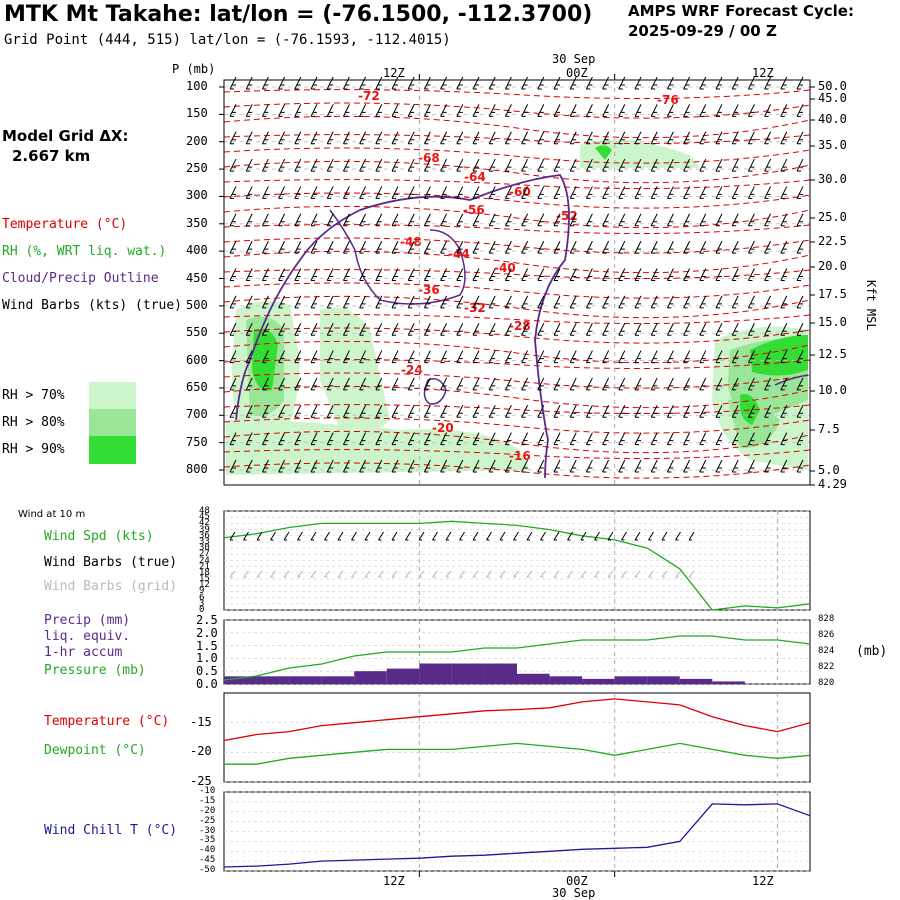 The image size is (900, 900). Describe the element at coordinates (95, 750) in the screenshot. I see `dewpoint-label: Dewpoint (°C)` at that location.